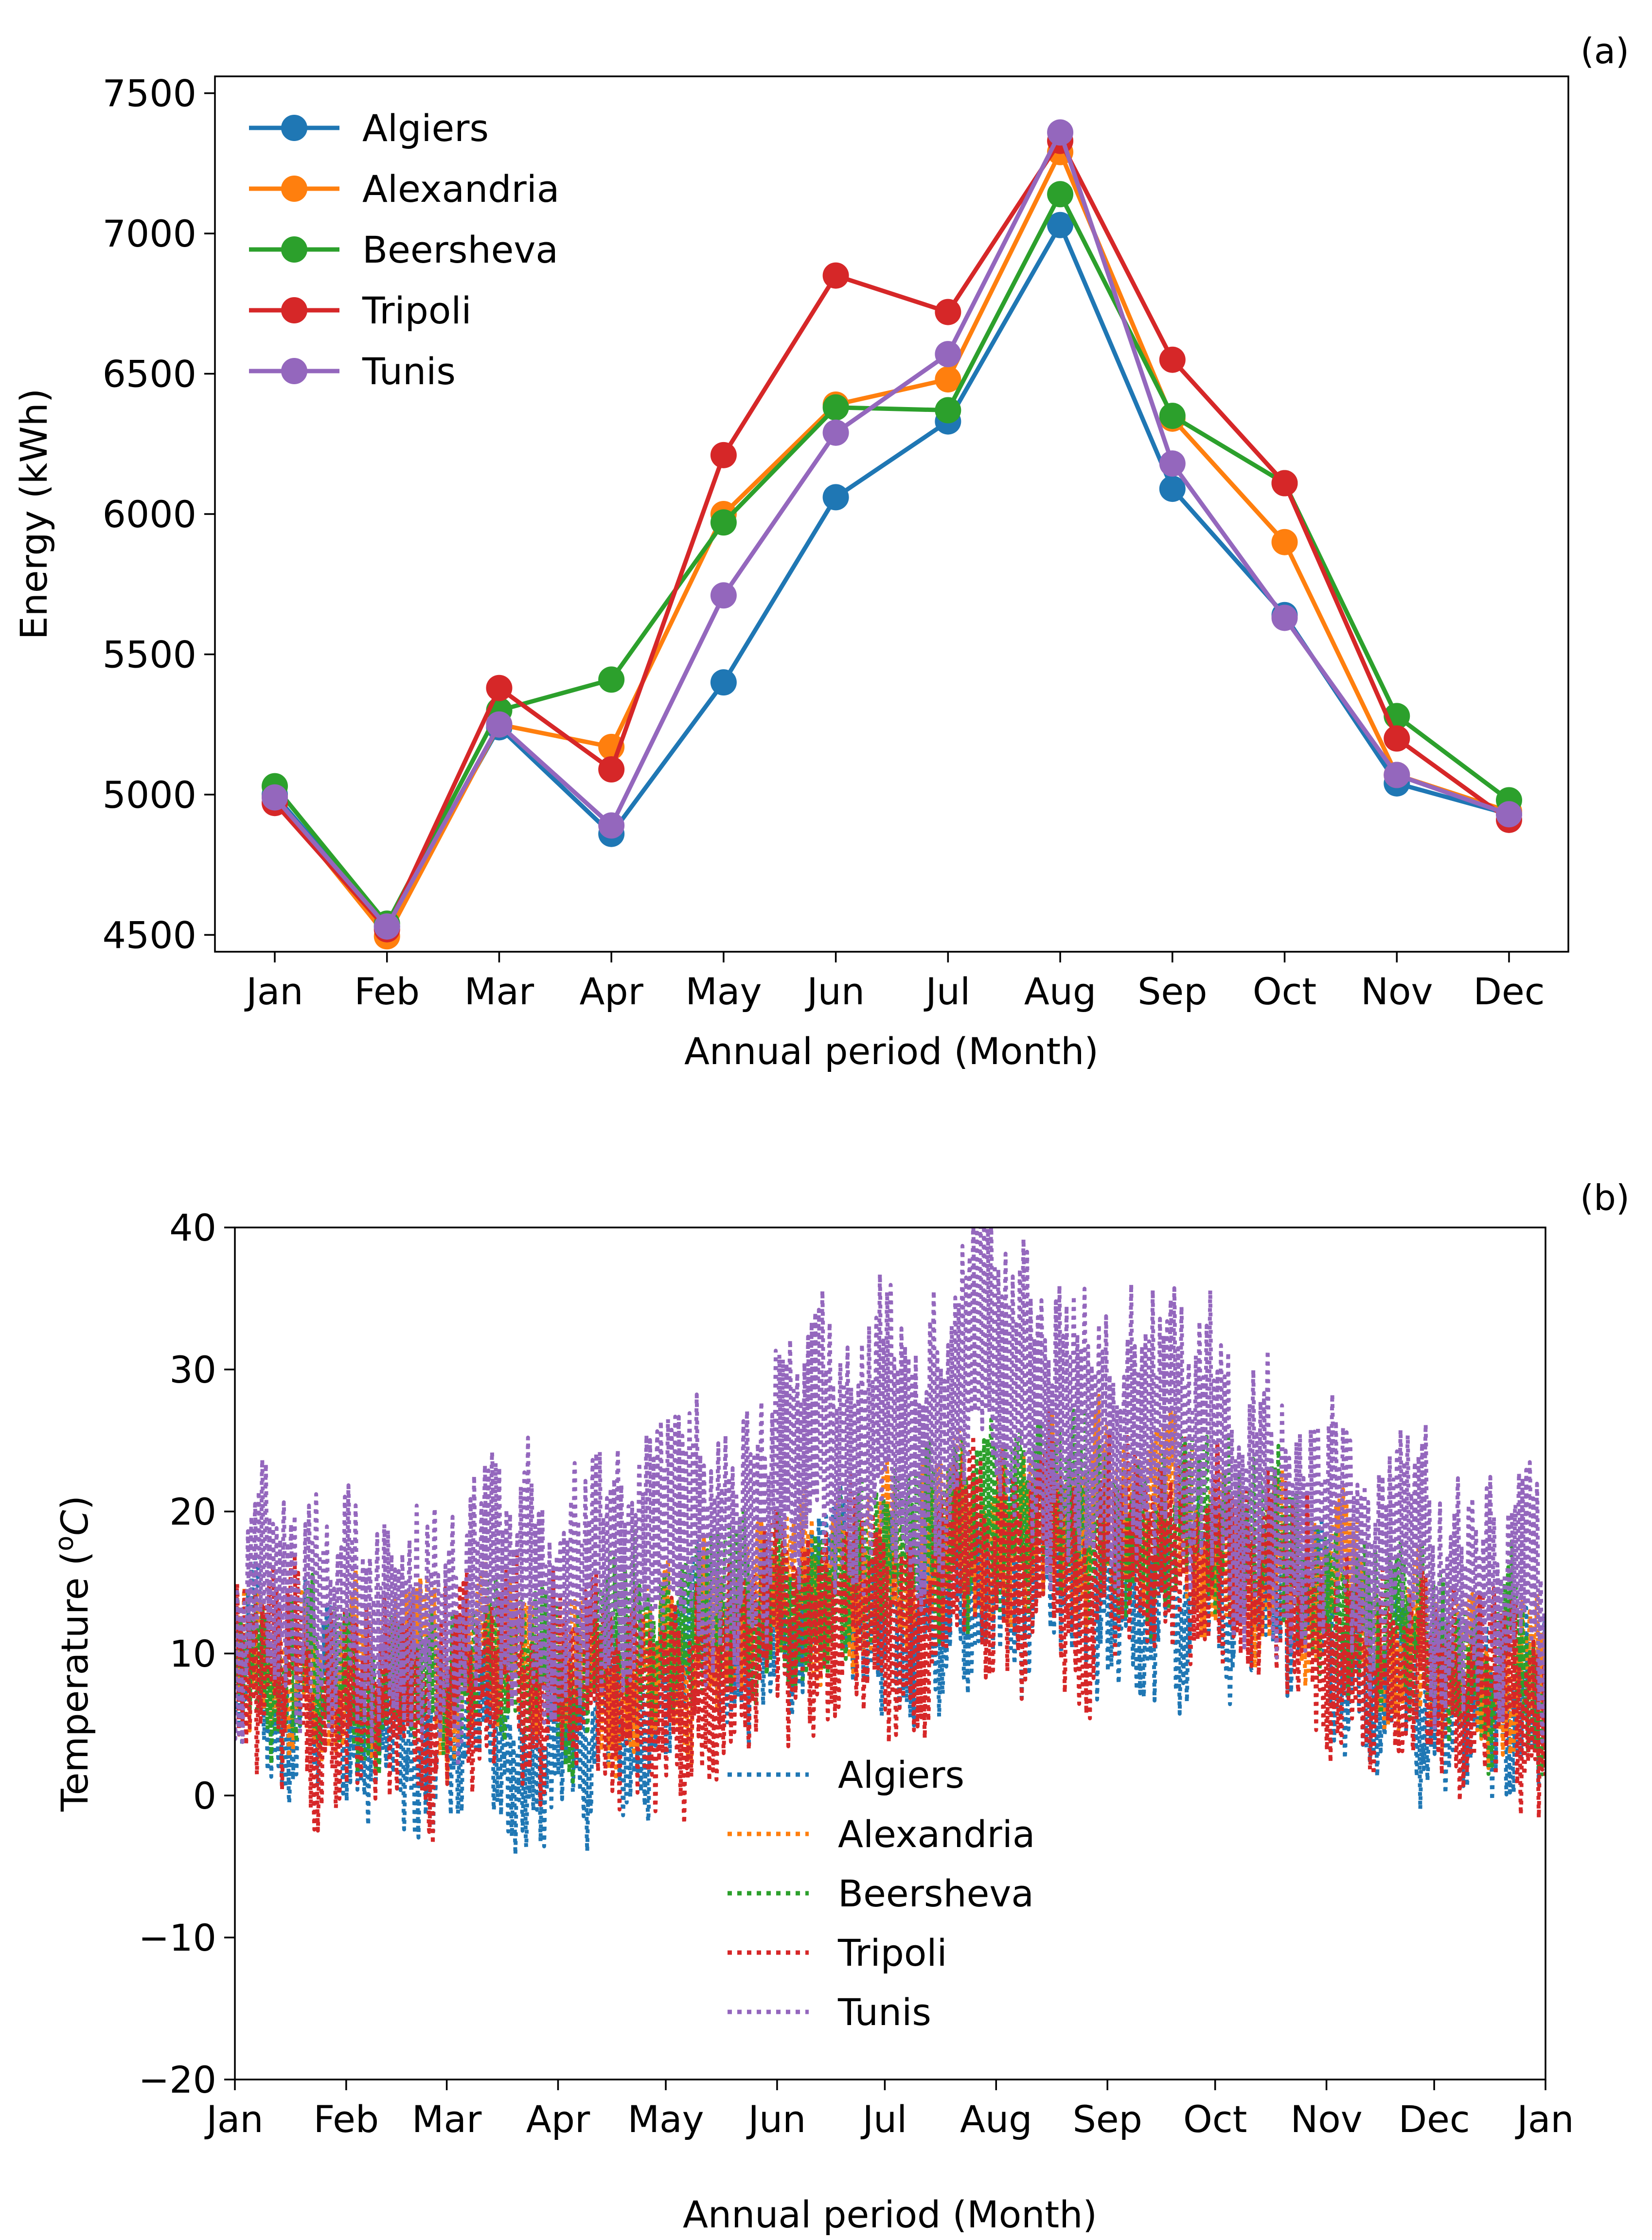 The width and height of the screenshot is (1652, 2240). What do you see at coordinates (192, 1227) in the screenshot?
I see `temperature-y-tick-label: 40` at bounding box center [192, 1227].